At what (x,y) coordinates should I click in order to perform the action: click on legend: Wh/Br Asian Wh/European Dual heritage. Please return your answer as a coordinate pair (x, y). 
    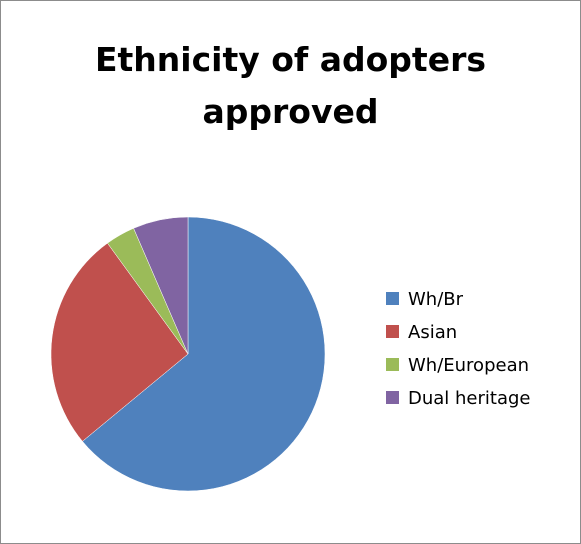
    Looking at the image, I should click on (458, 349).